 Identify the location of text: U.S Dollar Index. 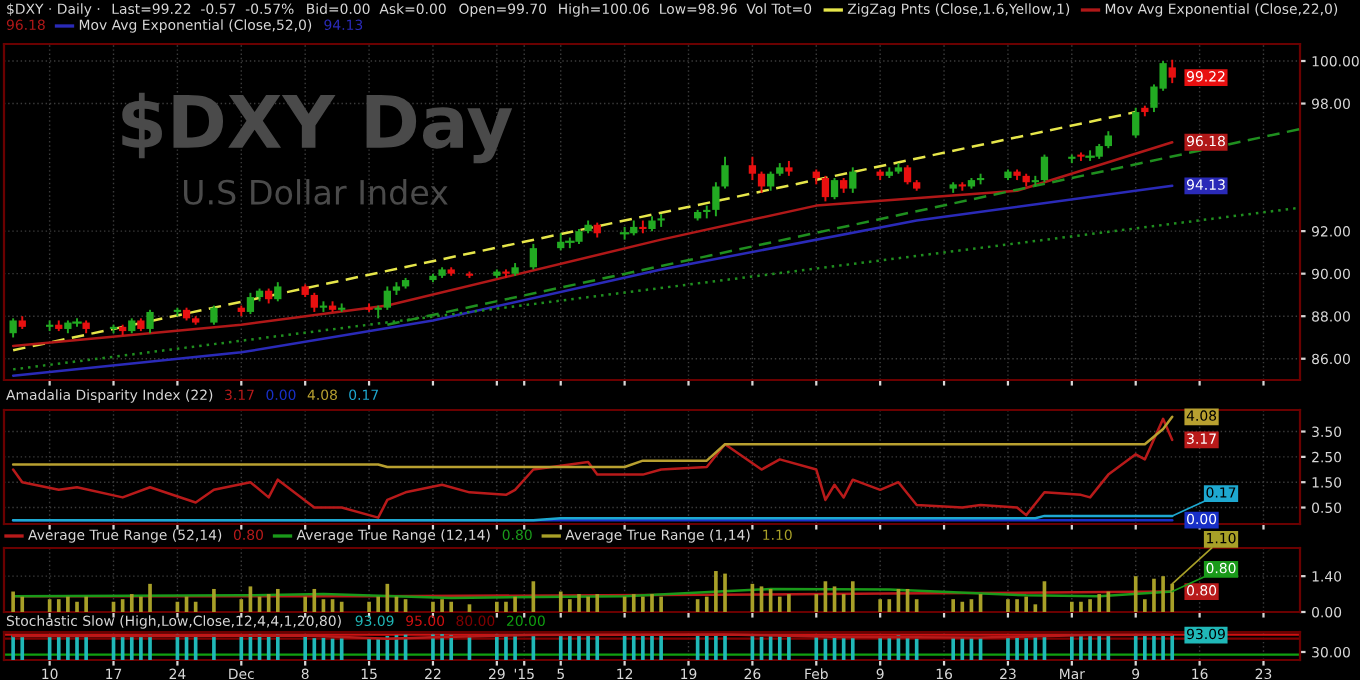
(316, 192).